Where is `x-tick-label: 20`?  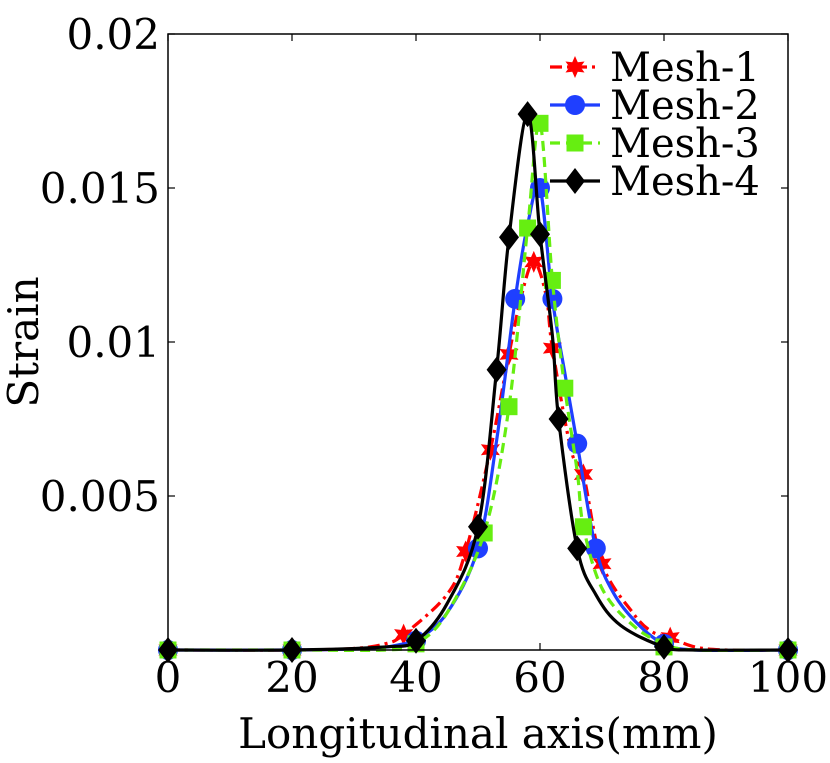
x-tick-label: 20 is located at coordinates (291, 677).